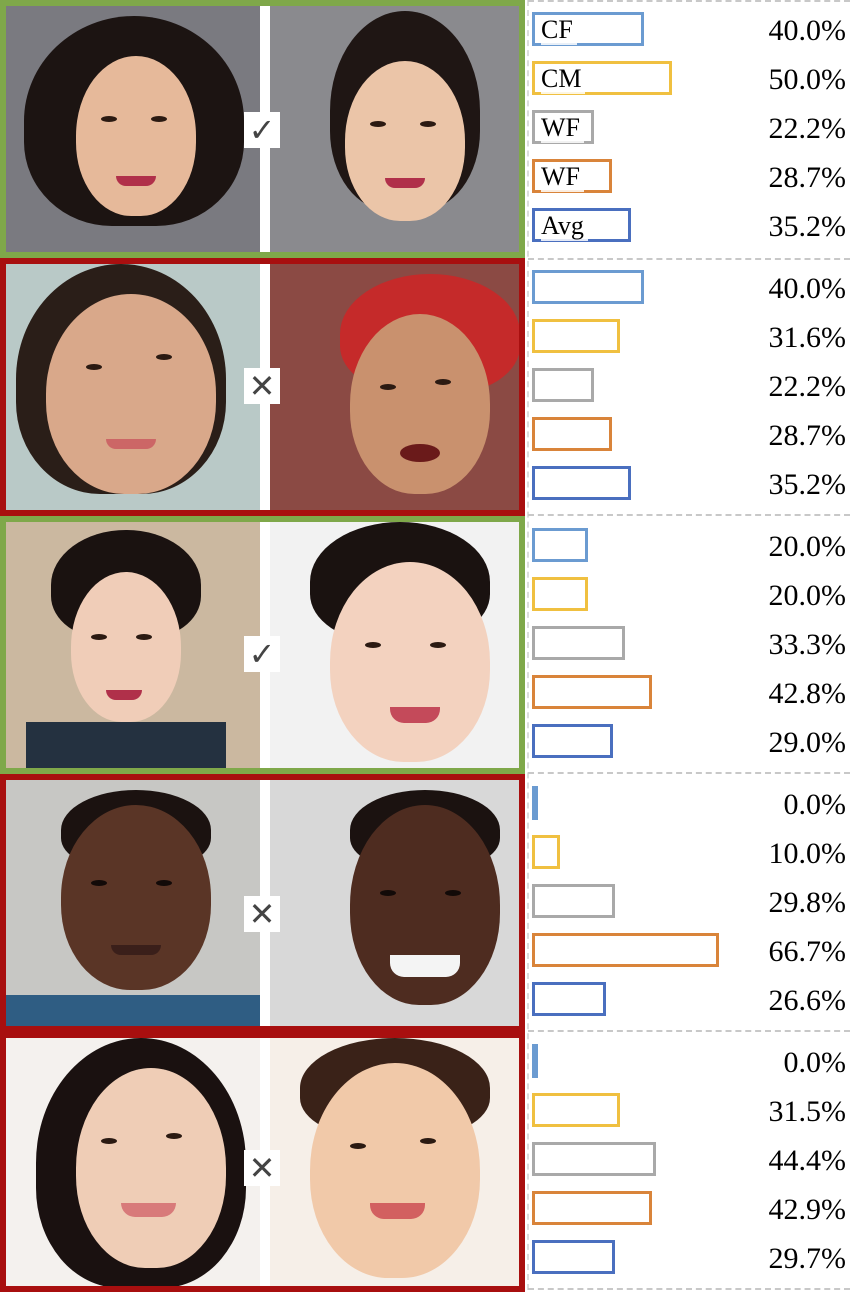 This screenshot has width=850, height=1294. I want to click on stat-value: 26.6%, so click(807, 1000).